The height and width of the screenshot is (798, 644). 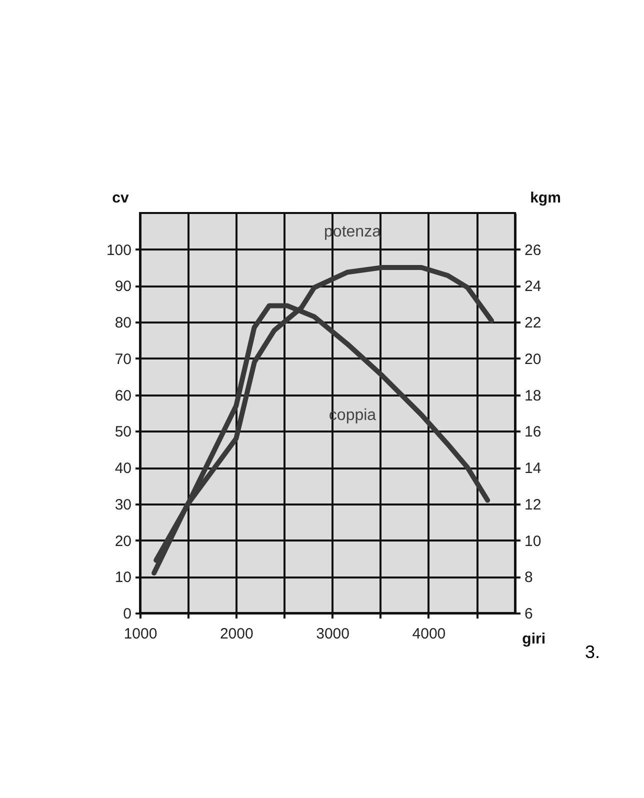 I want to click on y-tick-label: 90, so click(x=123, y=287).